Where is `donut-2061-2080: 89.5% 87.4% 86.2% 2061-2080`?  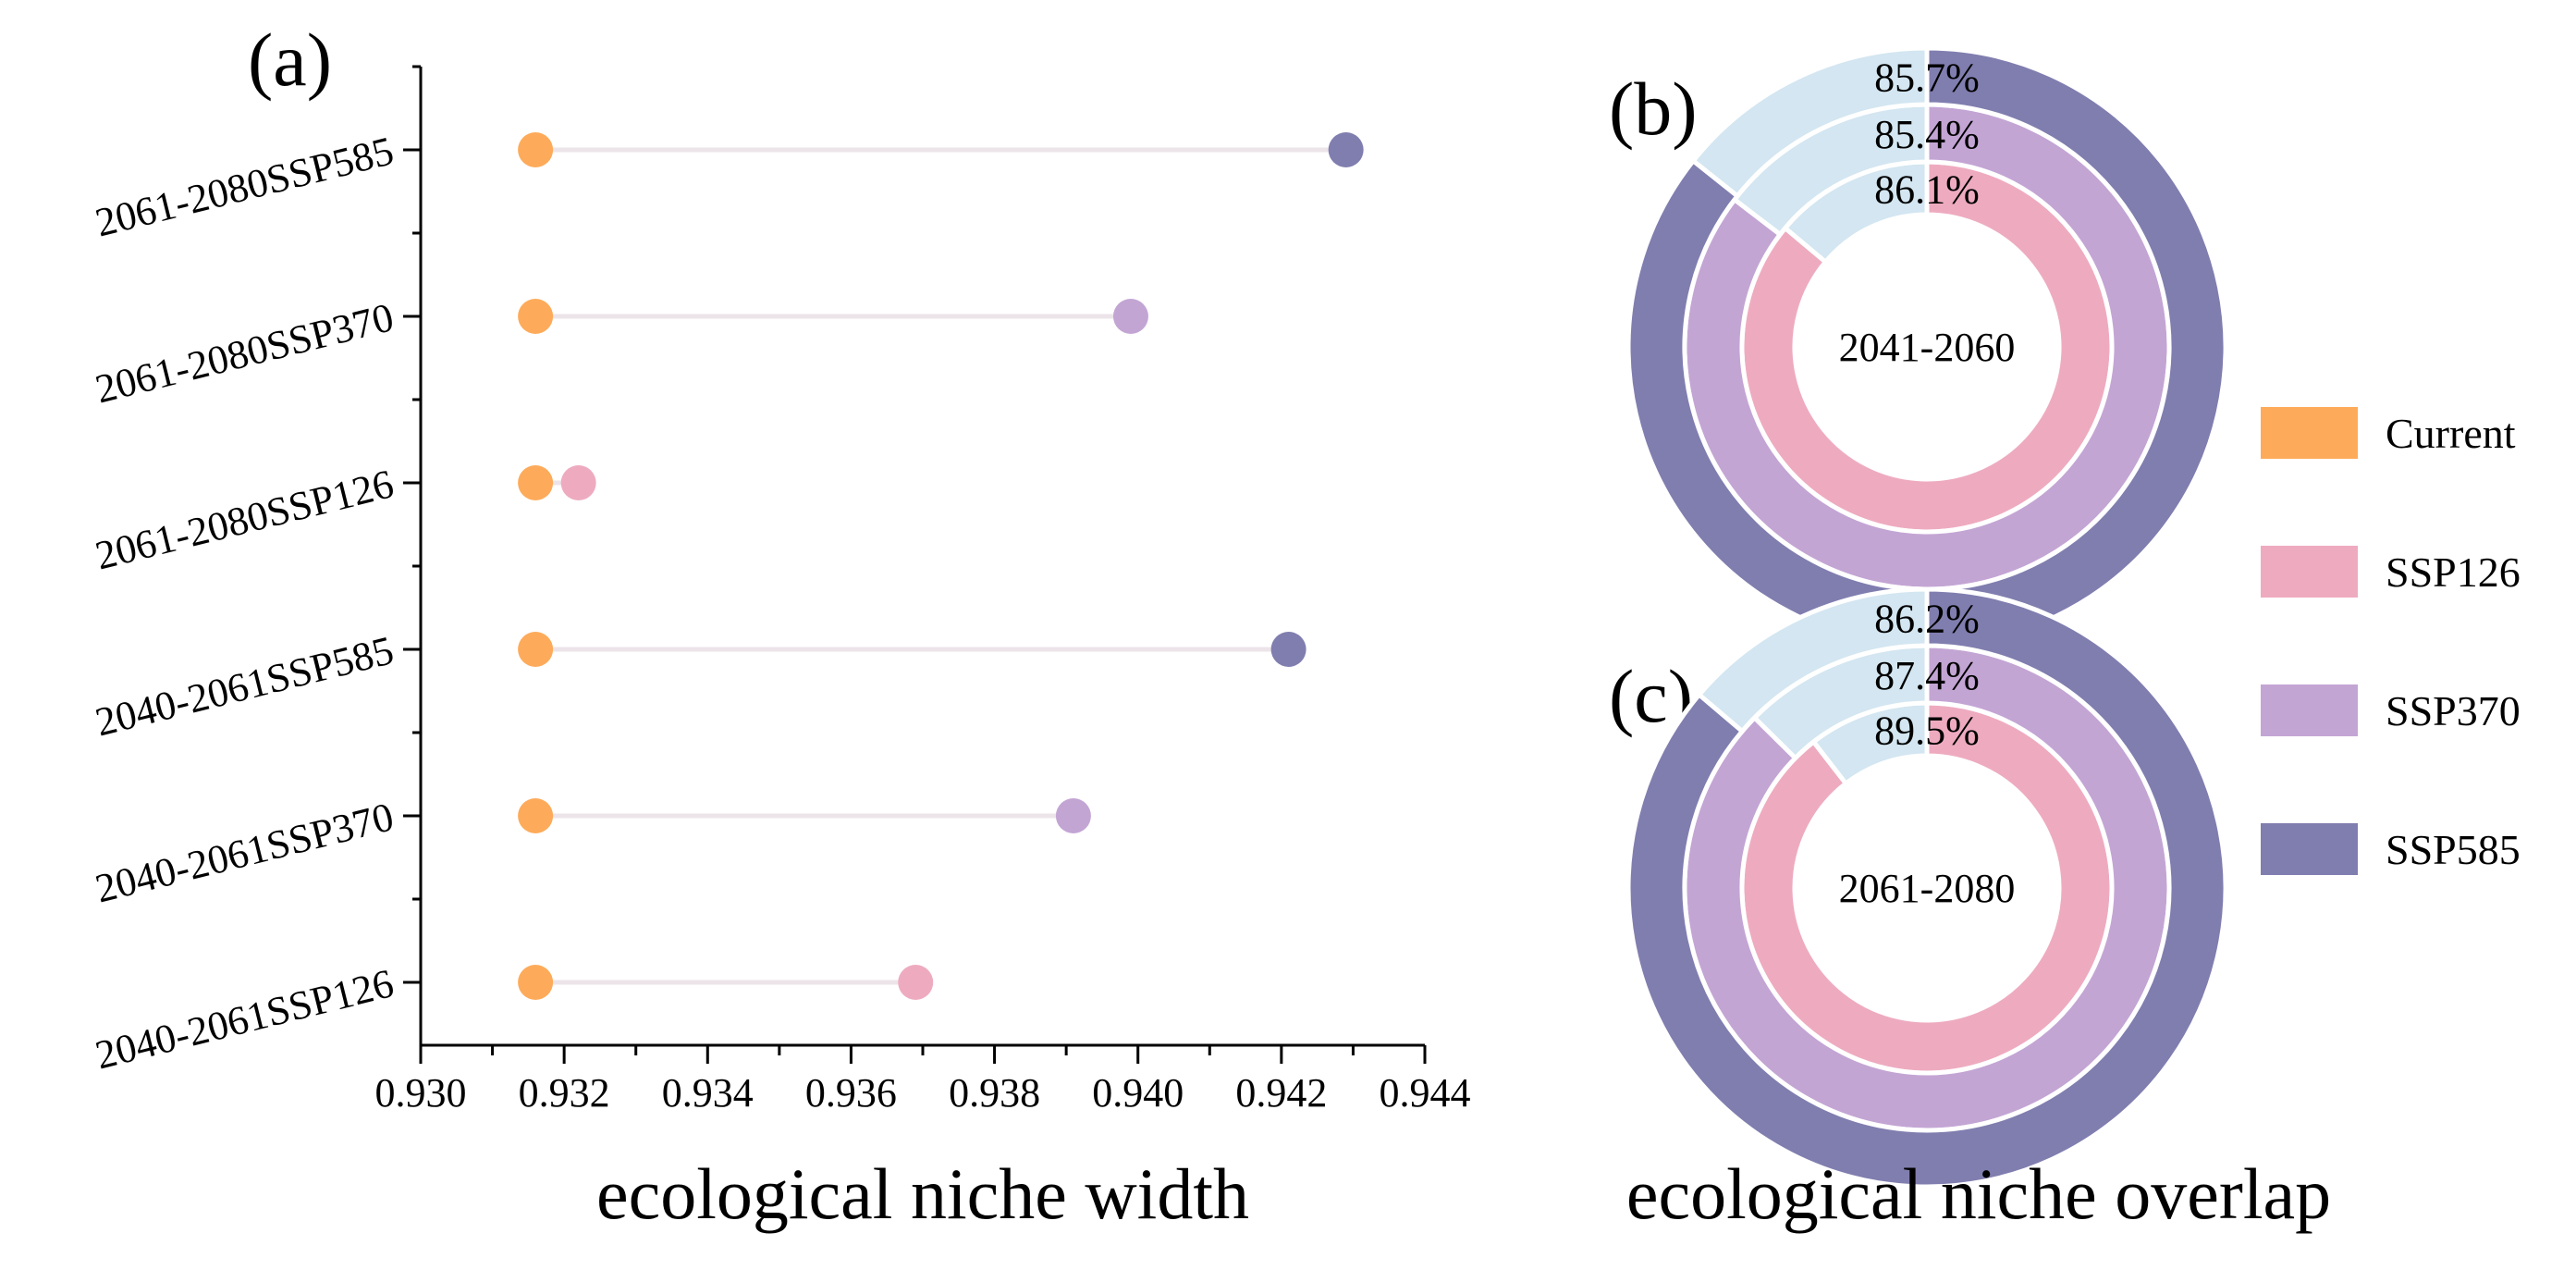
donut-2061-2080: 89.5% 87.4% 86.2% 2061-2080 is located at coordinates (1926, 888).